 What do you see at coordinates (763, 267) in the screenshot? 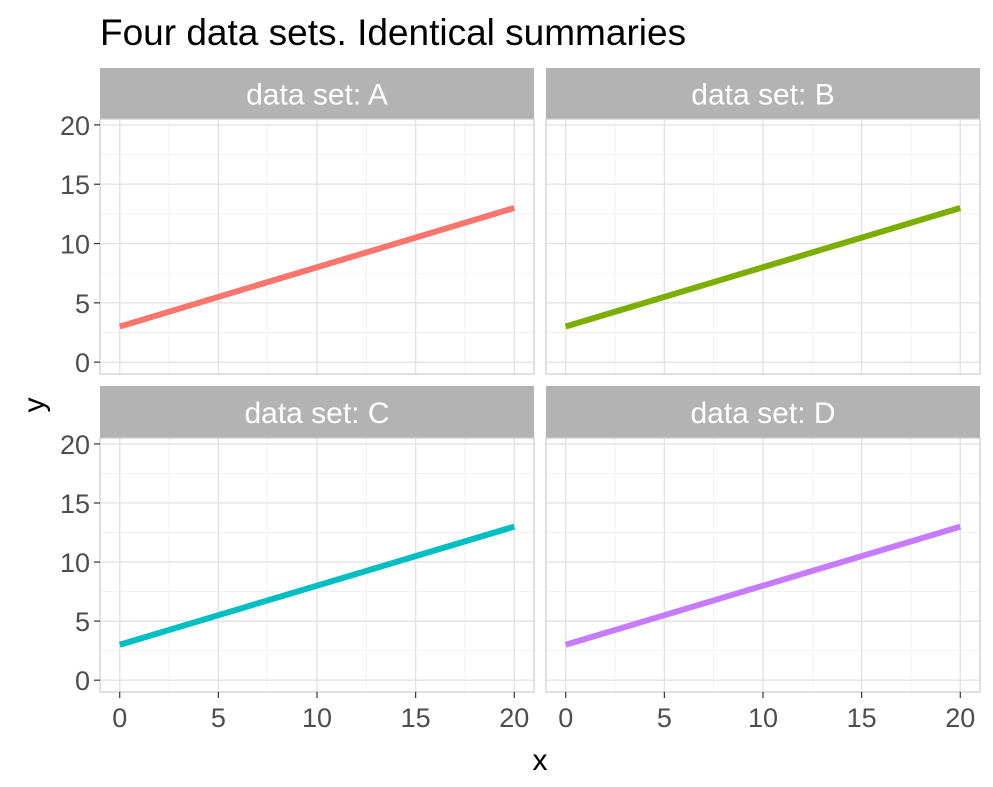
I see `series-line-b` at bounding box center [763, 267].